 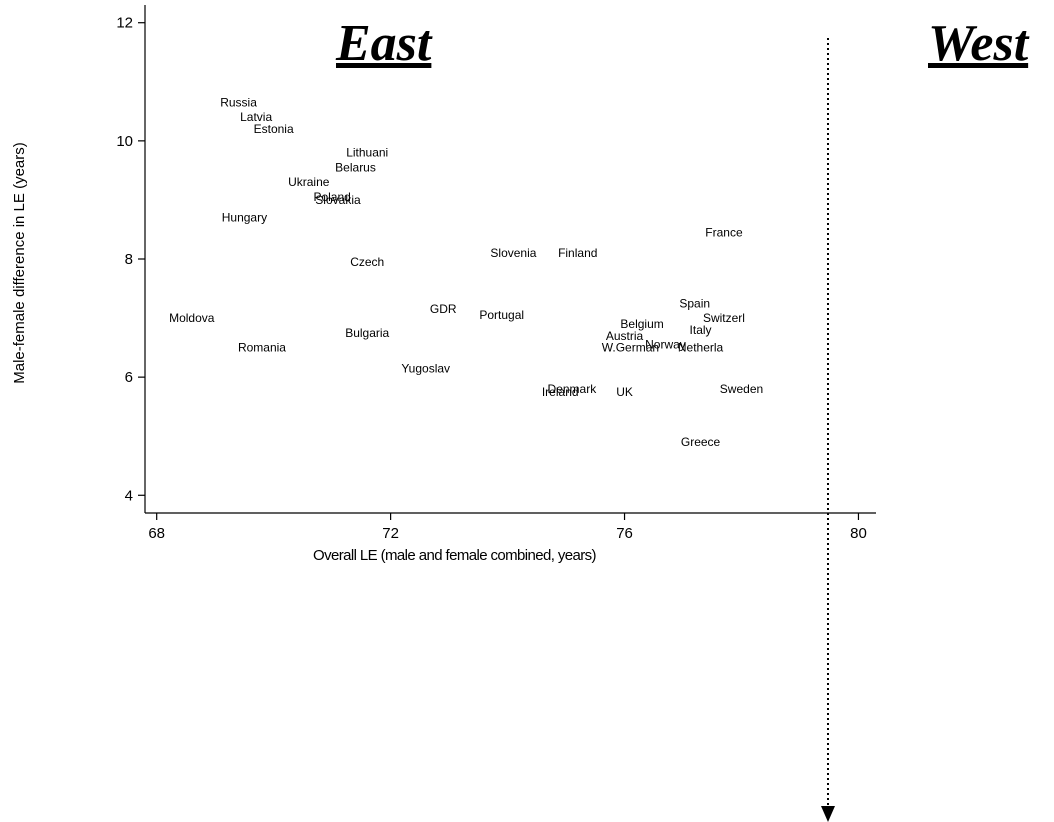 I want to click on point-label: Switzerl, so click(x=724, y=318).